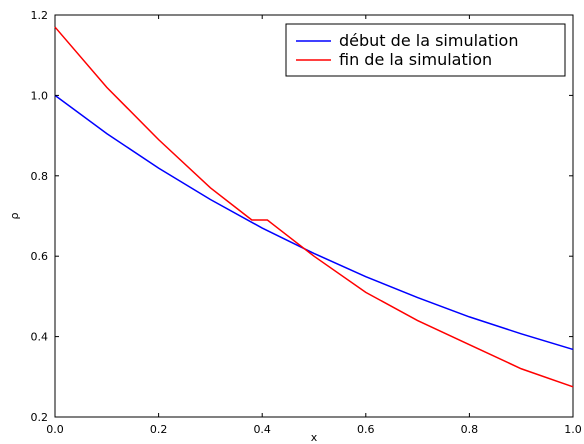  What do you see at coordinates (262, 429) in the screenshot?
I see `x-tick-label: 0.4` at bounding box center [262, 429].